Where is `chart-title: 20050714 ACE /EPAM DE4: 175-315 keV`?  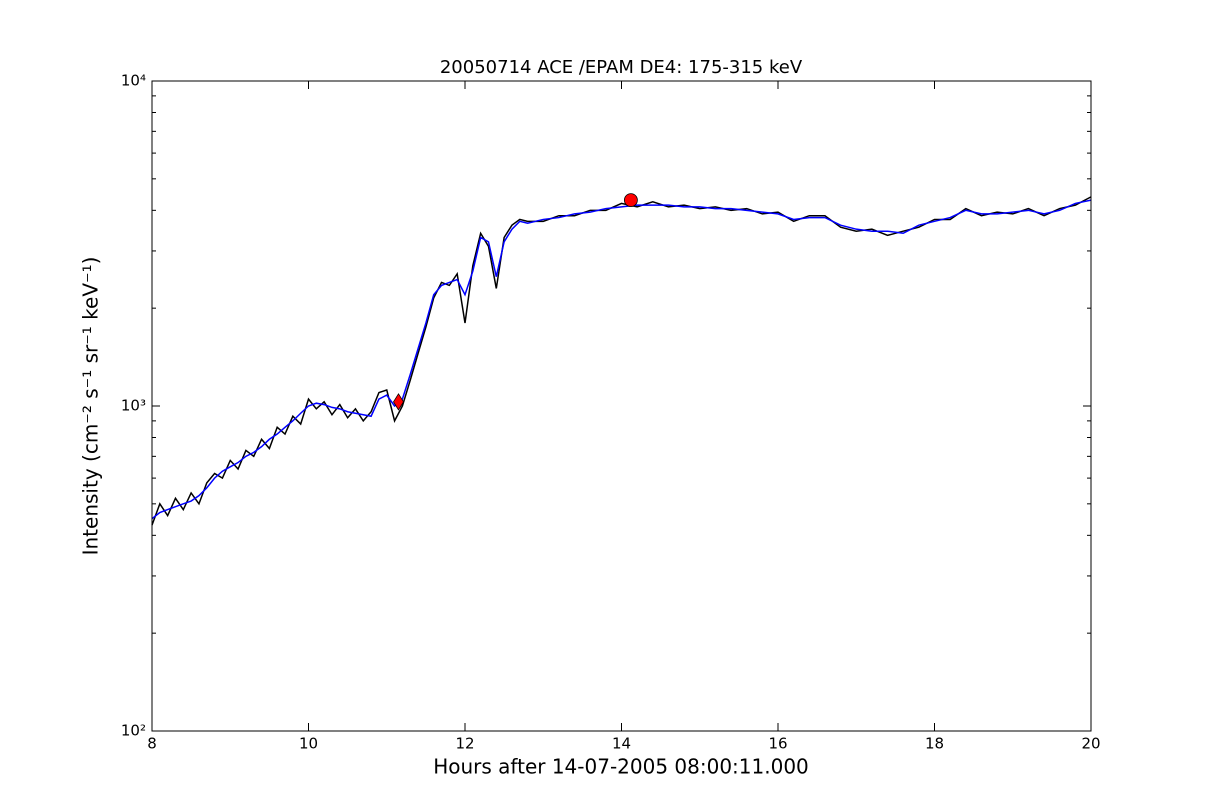 chart-title: 20050714 ACE /EPAM DE4: 175-315 keV is located at coordinates (621, 67).